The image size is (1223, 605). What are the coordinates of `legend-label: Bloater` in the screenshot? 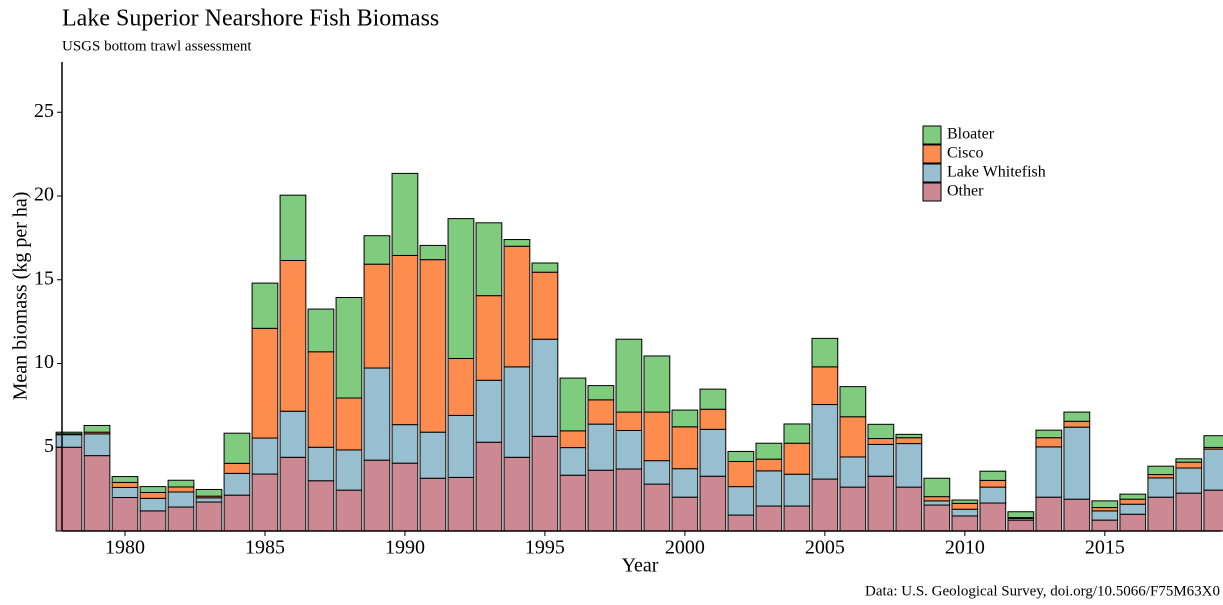 It's located at (971, 134).